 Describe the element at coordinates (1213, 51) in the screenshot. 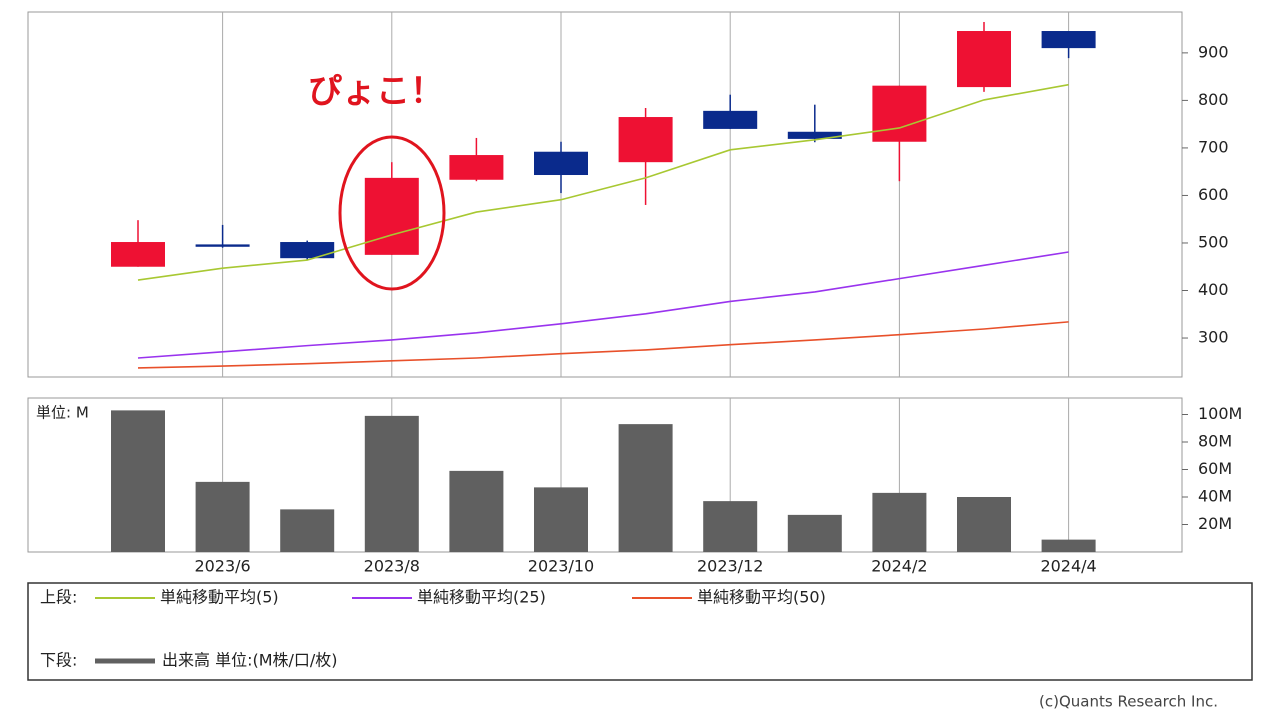

I see `y-tick-label: 900` at that location.